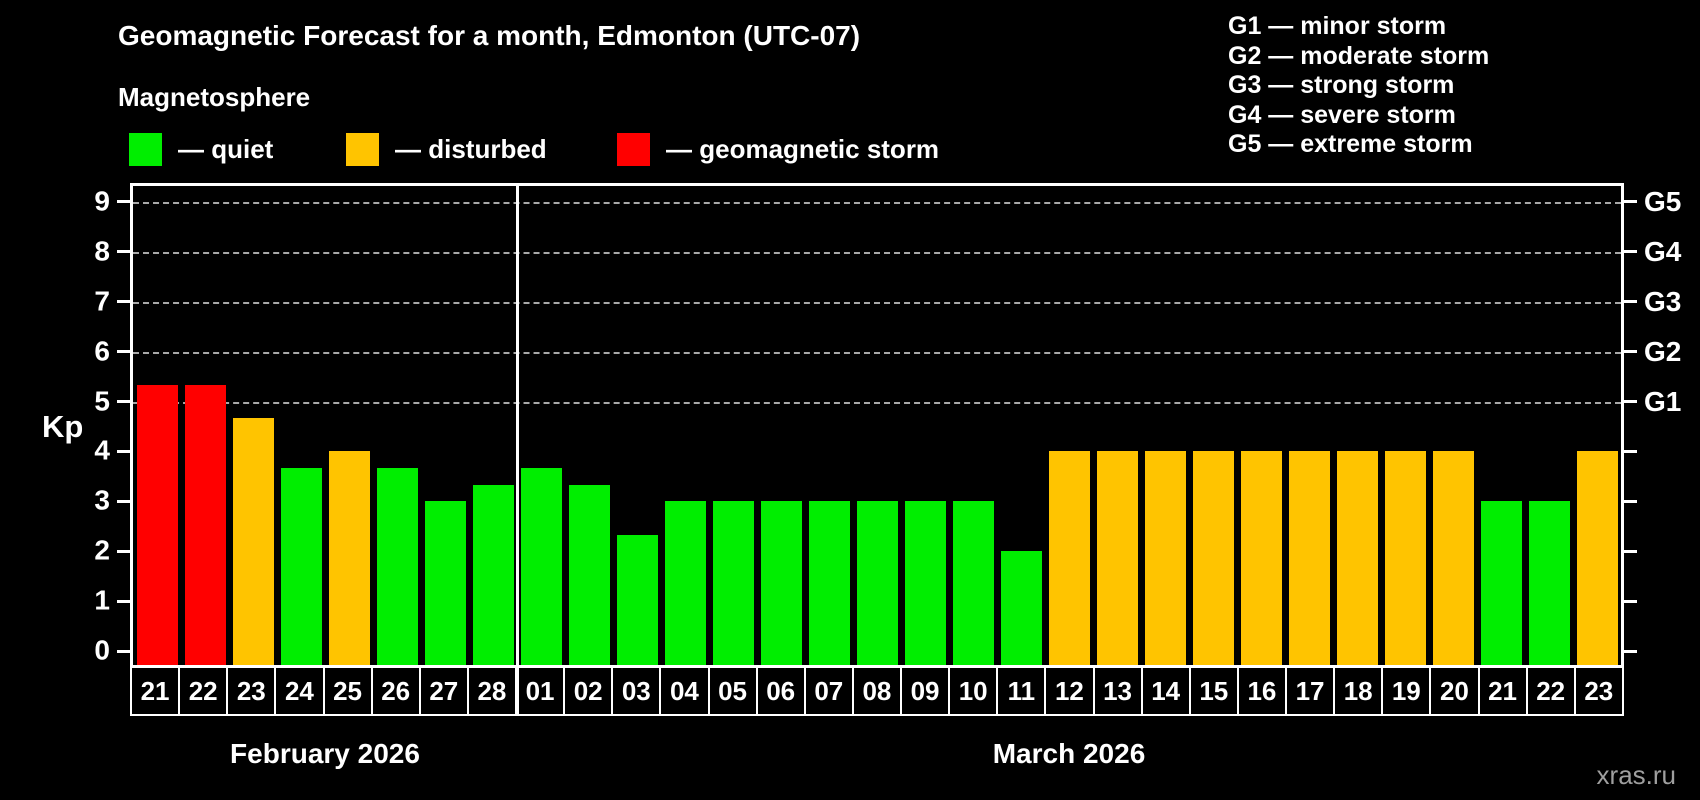 The image size is (1700, 800). Describe the element at coordinates (145, 149) in the screenshot. I see `quiet-color-swatch` at that location.